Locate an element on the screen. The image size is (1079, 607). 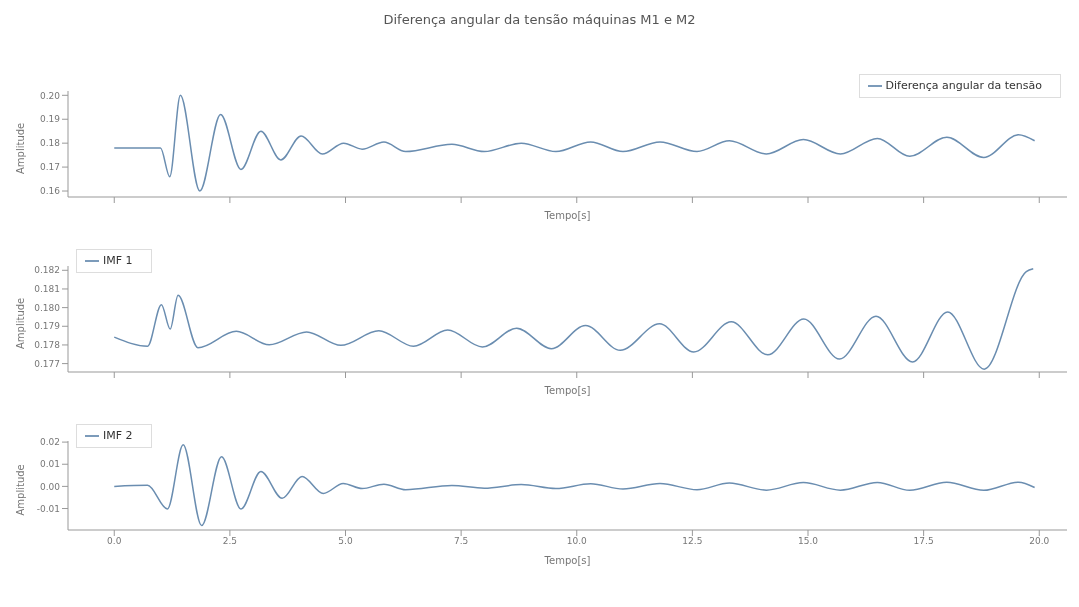
y-tick-label: 0.17 is located at coordinates (49, 167).